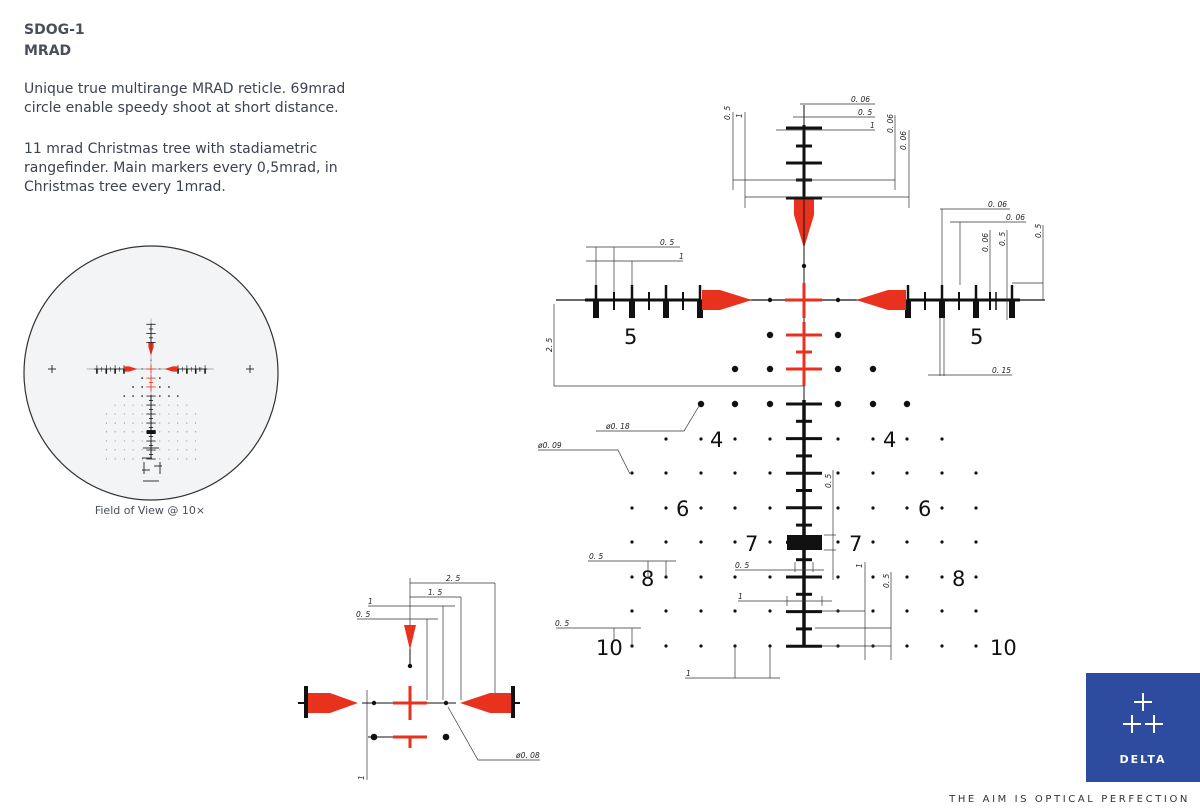  I want to click on range-number-6-left: 6, so click(682, 509).